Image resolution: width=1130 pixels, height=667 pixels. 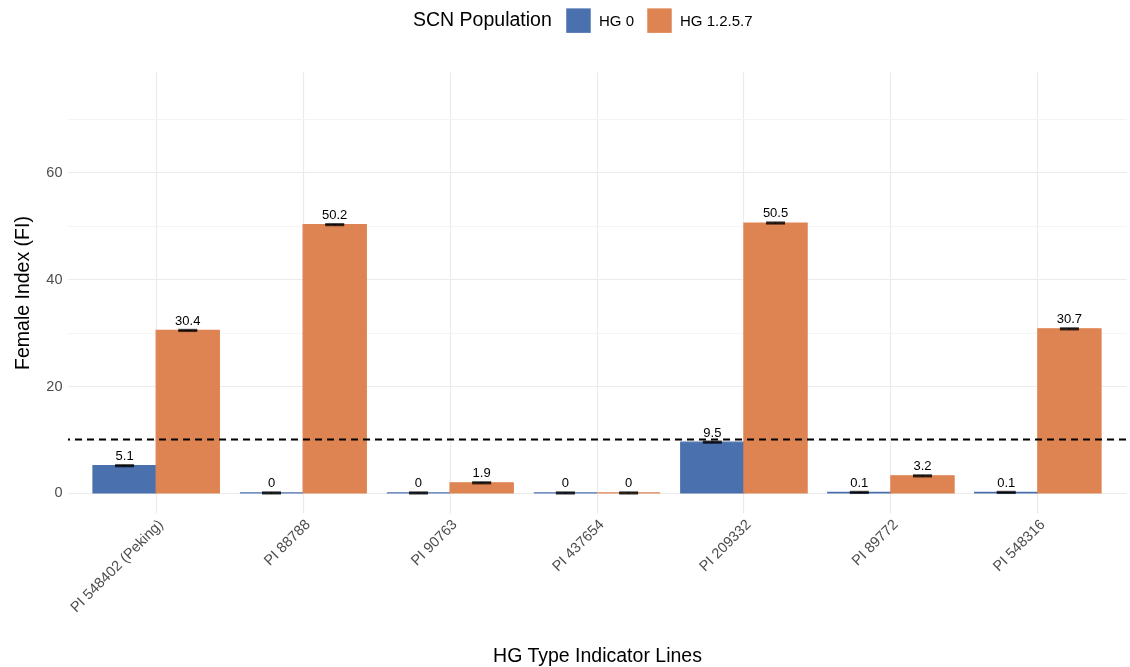 I want to click on legend-label: HG 1.2.5.7, so click(x=716, y=20).